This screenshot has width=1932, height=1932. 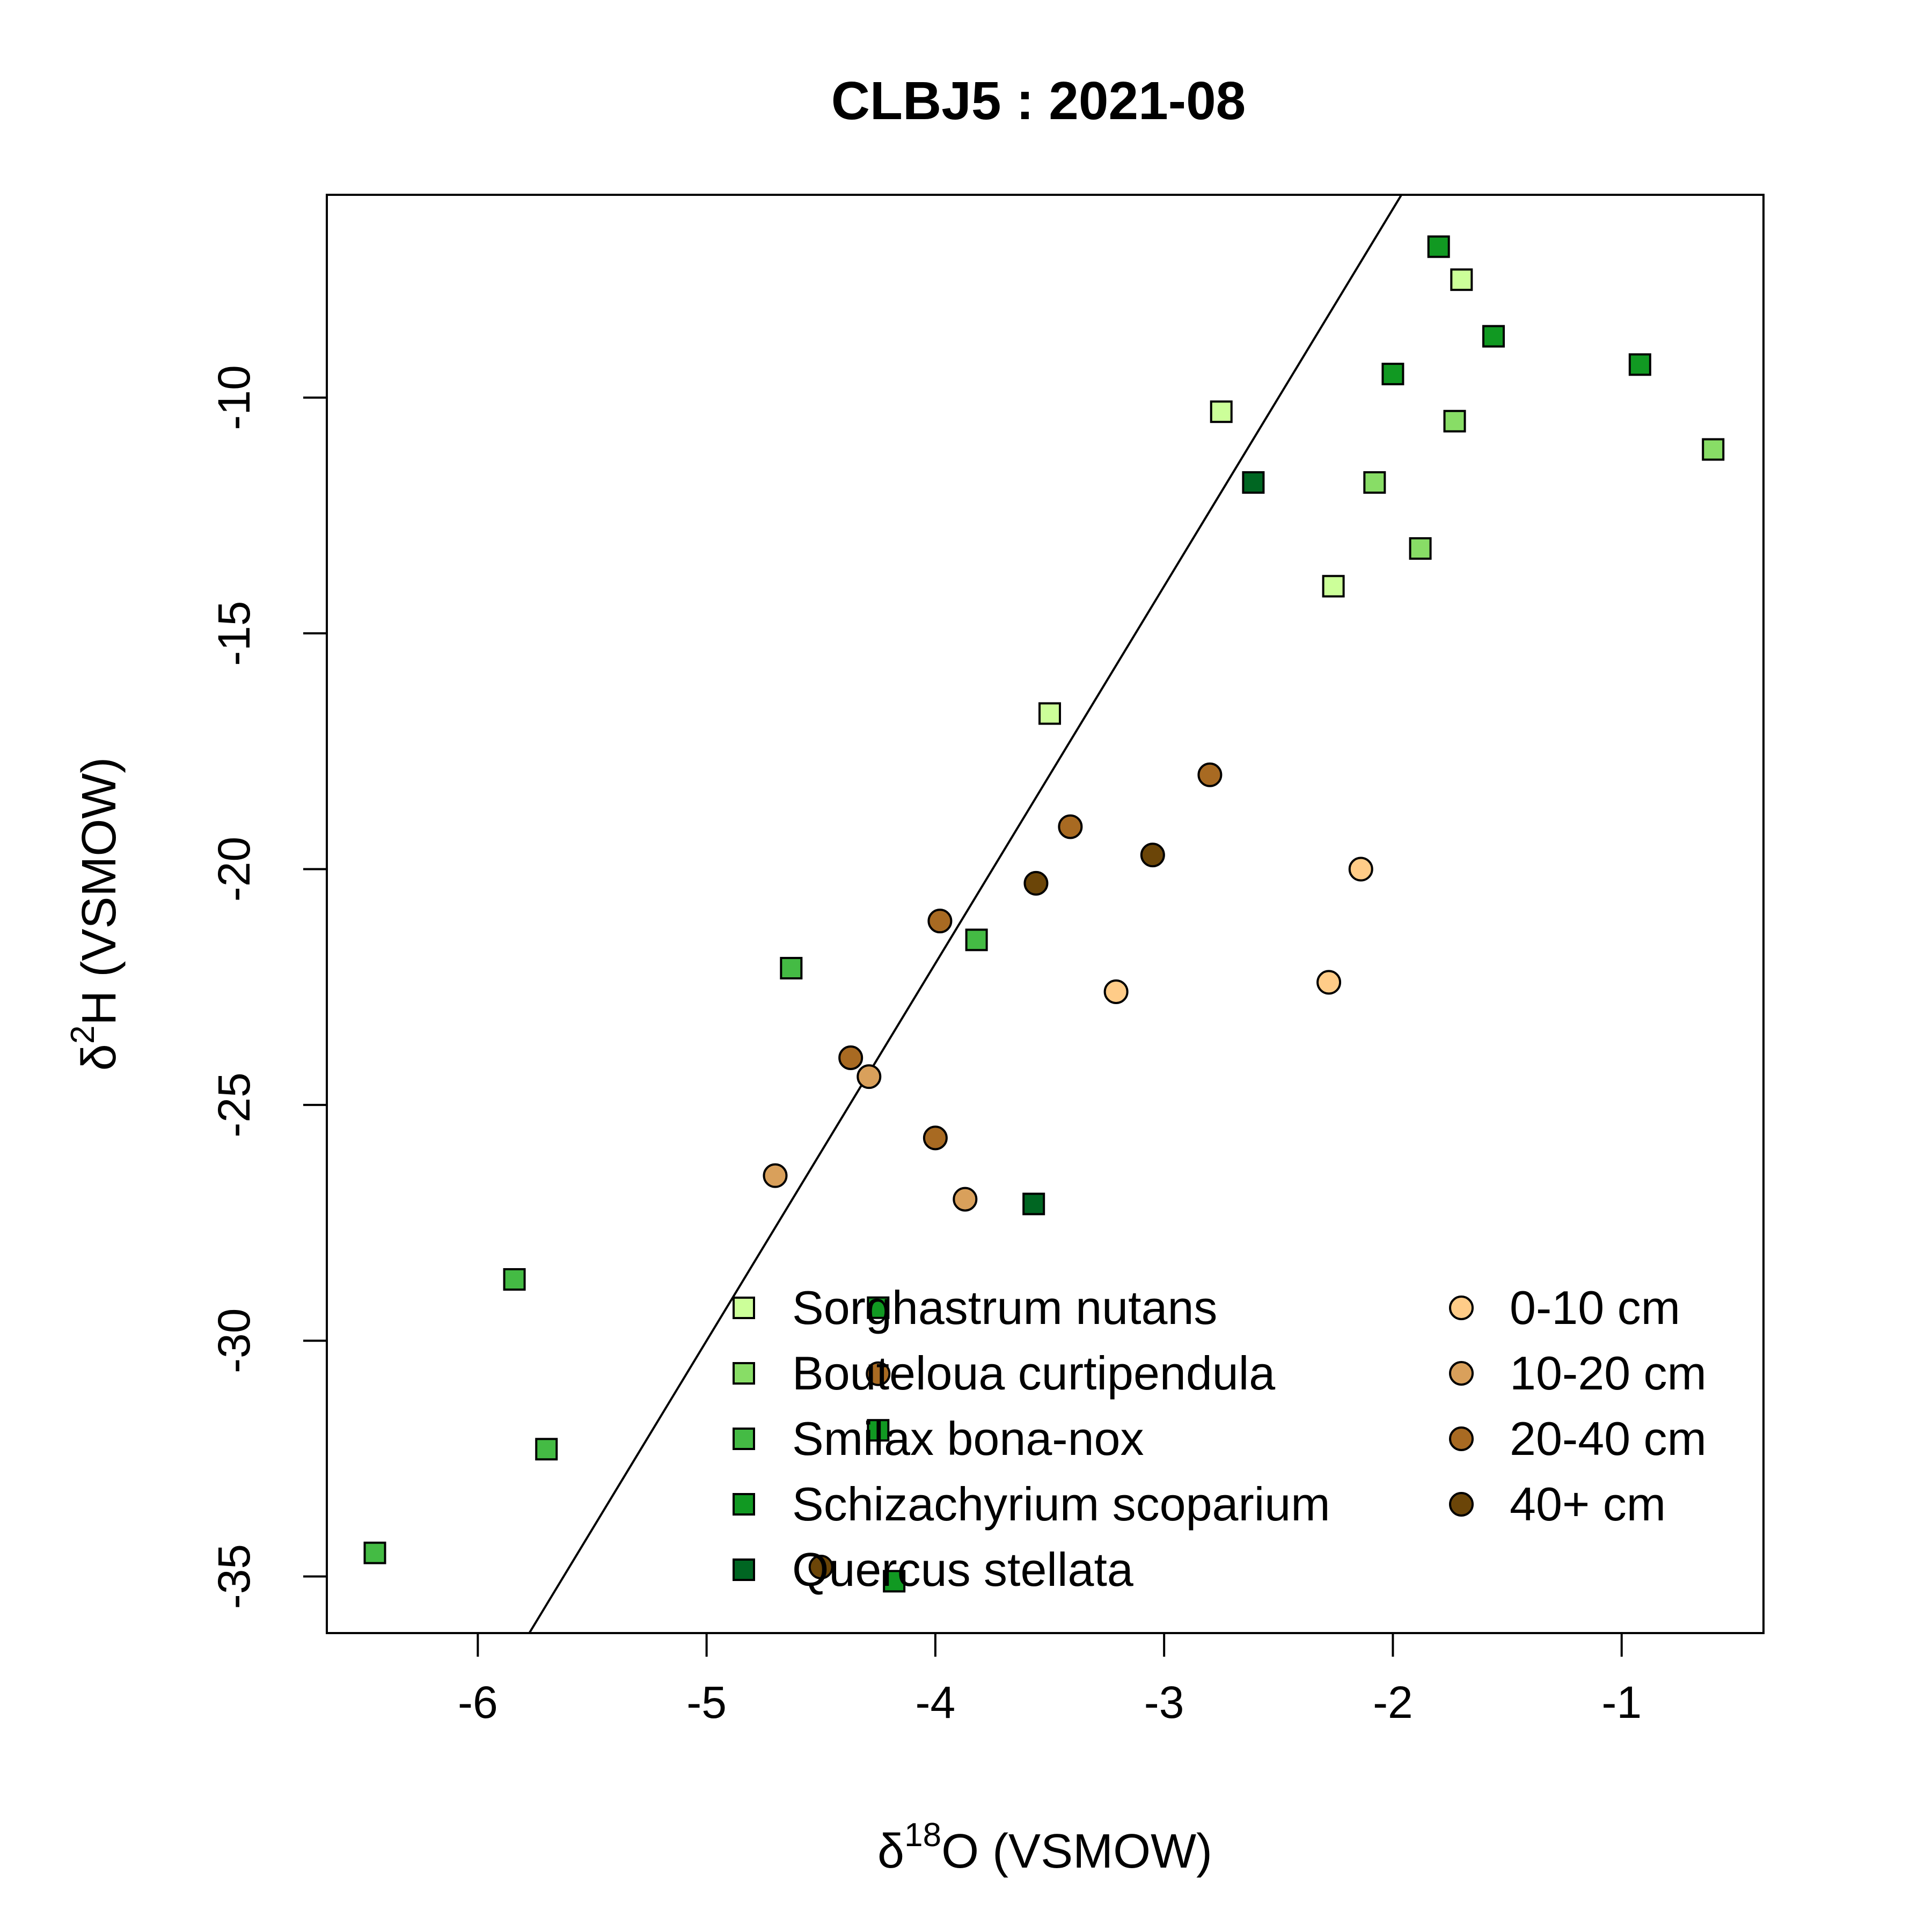 I want to click on x-tick-label: -5, so click(x=706, y=1702).